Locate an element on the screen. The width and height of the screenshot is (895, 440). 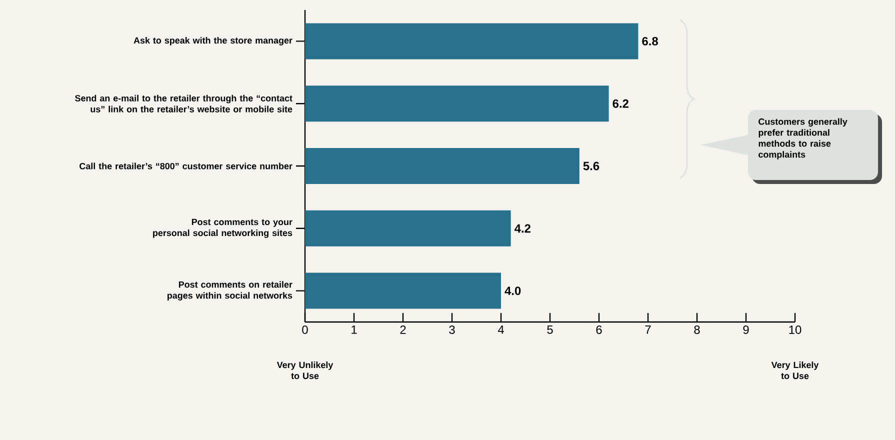
y-tick-label: Ask to speak with the store manager is located at coordinates (213, 41).